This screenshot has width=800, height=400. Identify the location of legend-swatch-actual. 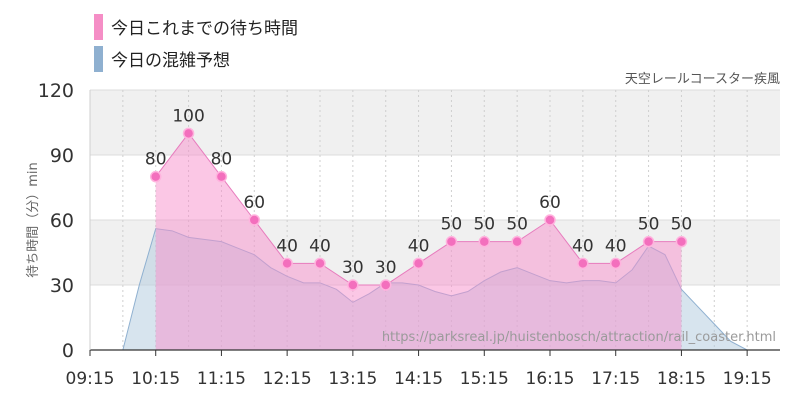
(98, 27).